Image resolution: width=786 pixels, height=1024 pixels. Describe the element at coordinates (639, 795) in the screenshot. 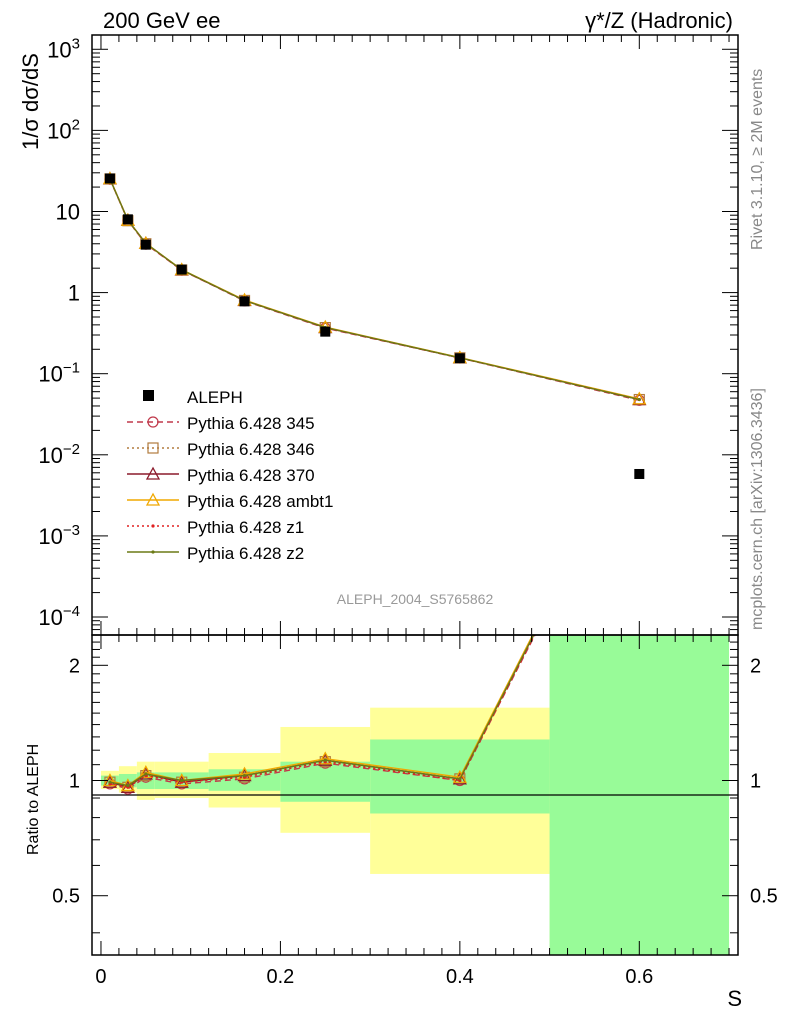

I see `stat-uncertainty-band` at that location.